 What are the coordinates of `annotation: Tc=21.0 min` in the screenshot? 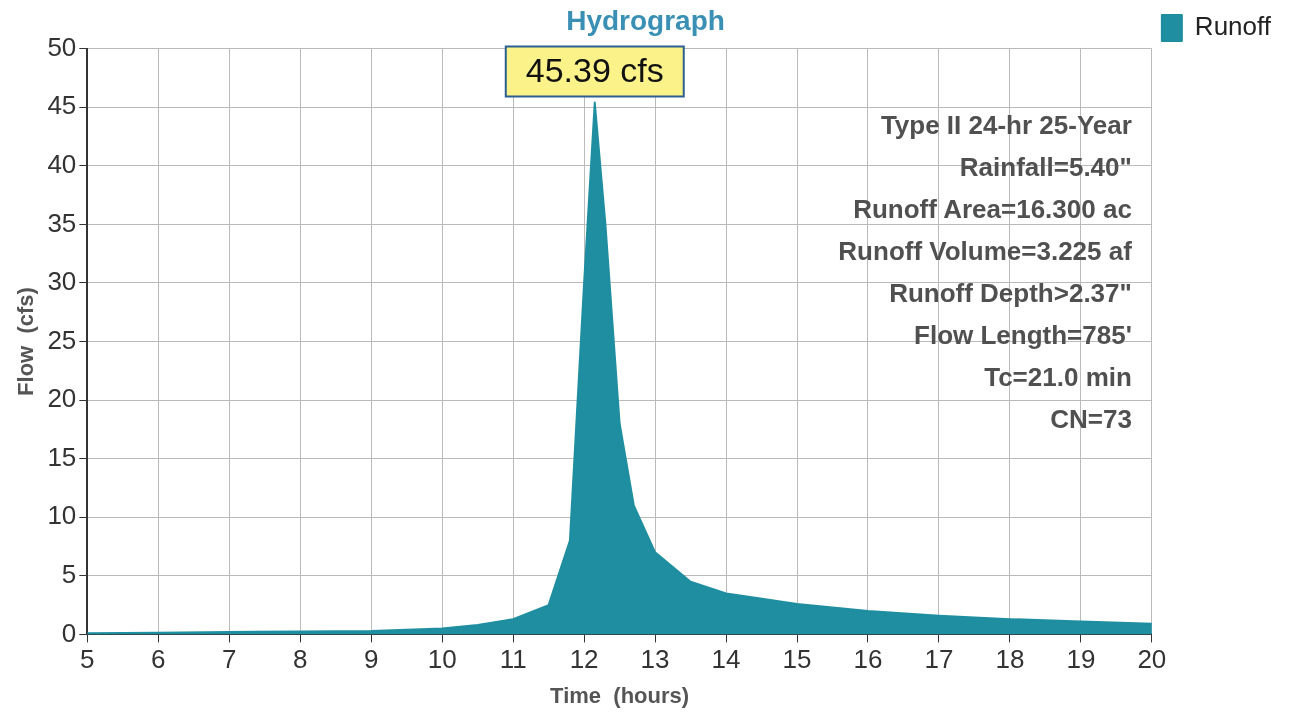 It's located at (1058, 376).